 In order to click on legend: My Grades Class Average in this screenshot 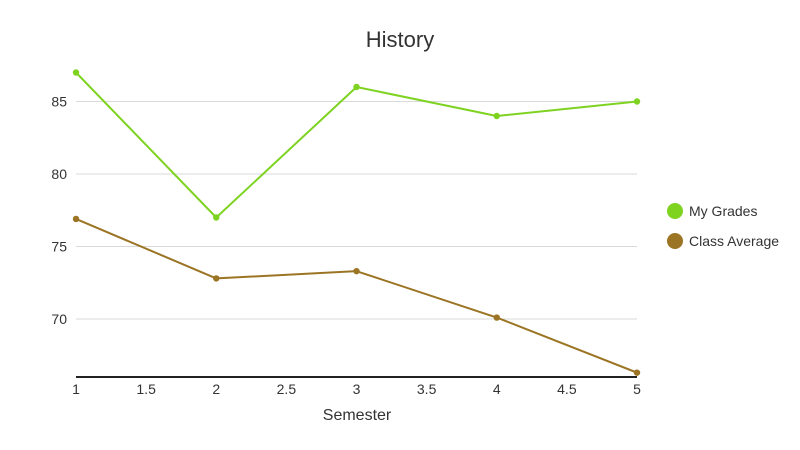, I will do `click(723, 226)`.